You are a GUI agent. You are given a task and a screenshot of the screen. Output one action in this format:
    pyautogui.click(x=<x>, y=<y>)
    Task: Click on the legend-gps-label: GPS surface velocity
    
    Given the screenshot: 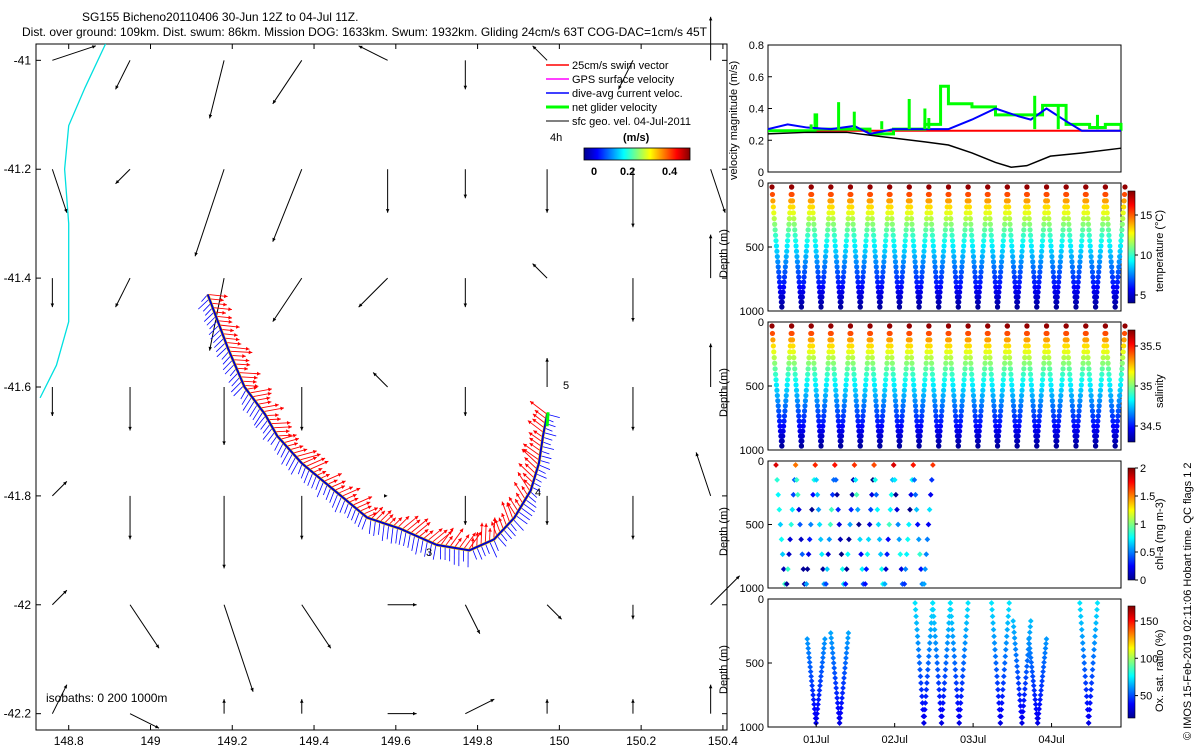 What is the action you would take?
    pyautogui.click(x=623, y=80)
    